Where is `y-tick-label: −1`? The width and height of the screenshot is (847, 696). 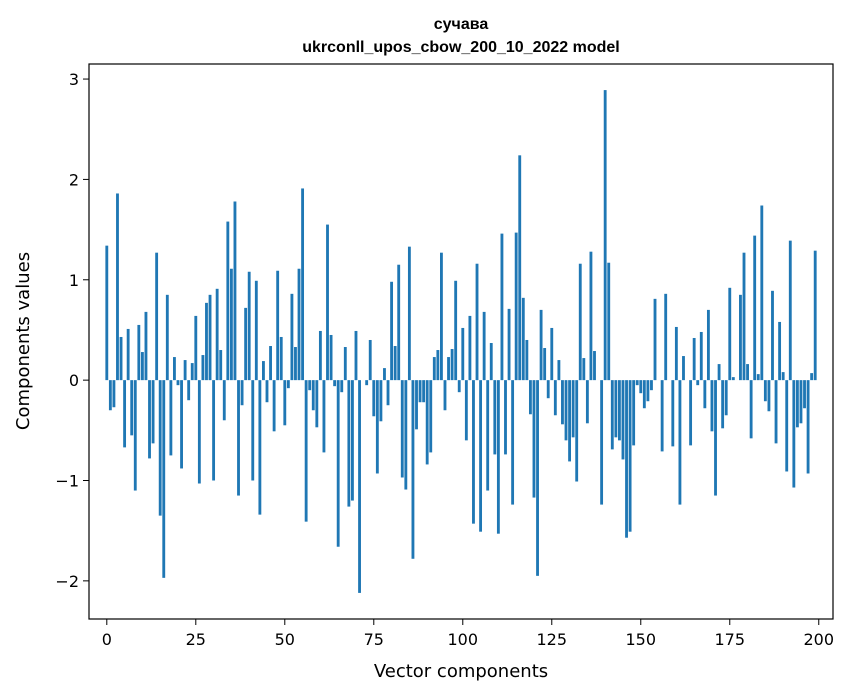 y-tick-label: −1 is located at coordinates (67, 481).